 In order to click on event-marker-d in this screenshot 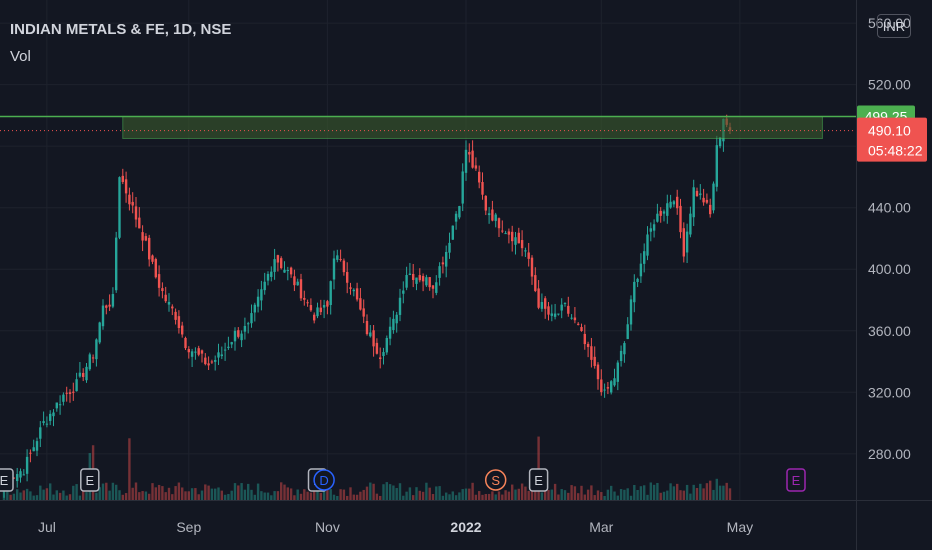, I will do `click(324, 480)`.